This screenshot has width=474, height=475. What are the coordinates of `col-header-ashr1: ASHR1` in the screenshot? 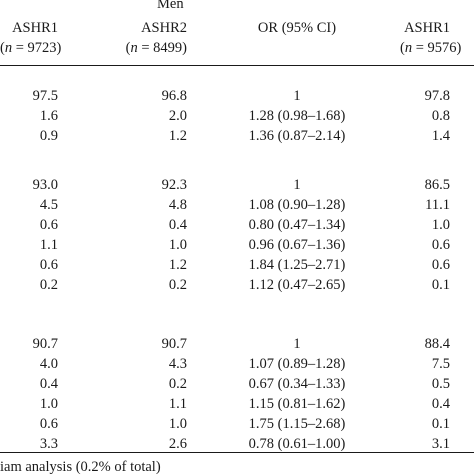 It's located at (35, 28).